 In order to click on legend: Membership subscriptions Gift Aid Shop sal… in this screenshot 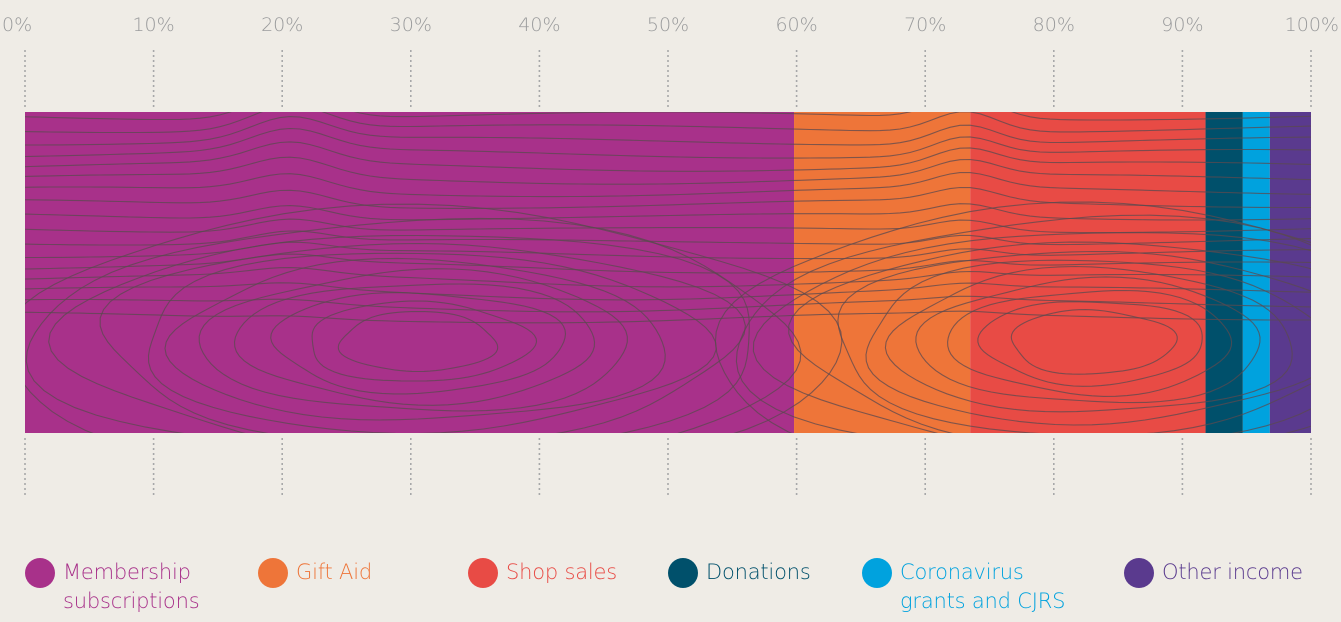, I will do `click(670, 590)`.